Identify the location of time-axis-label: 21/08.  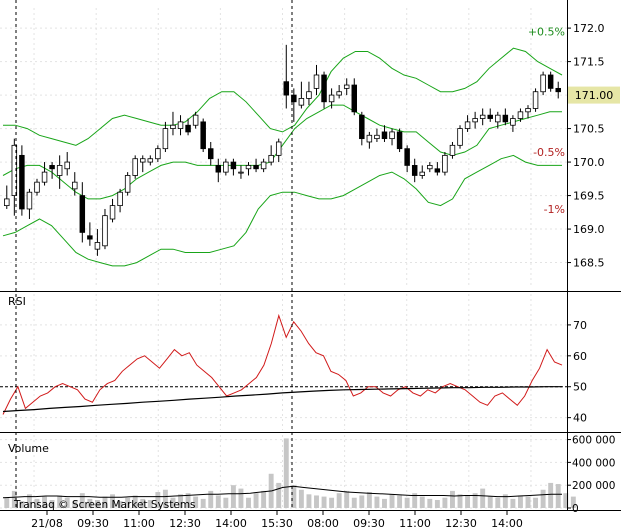
(47, 523).